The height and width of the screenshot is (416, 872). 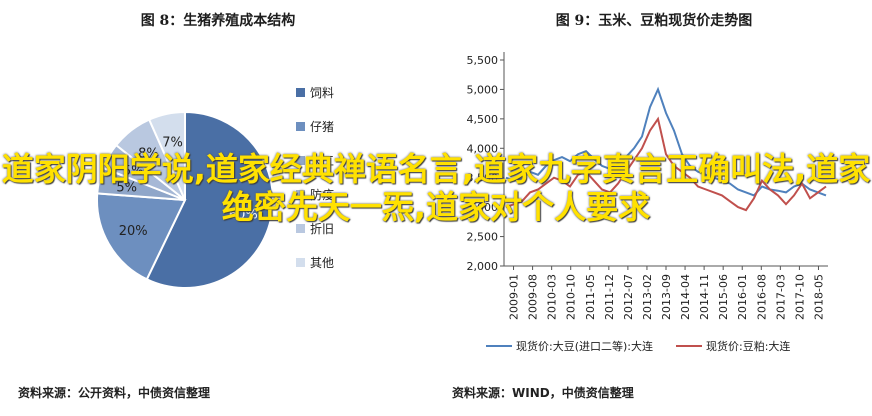 I want to click on legend-label: 现货价:豆粕:大连, so click(x=748, y=346).